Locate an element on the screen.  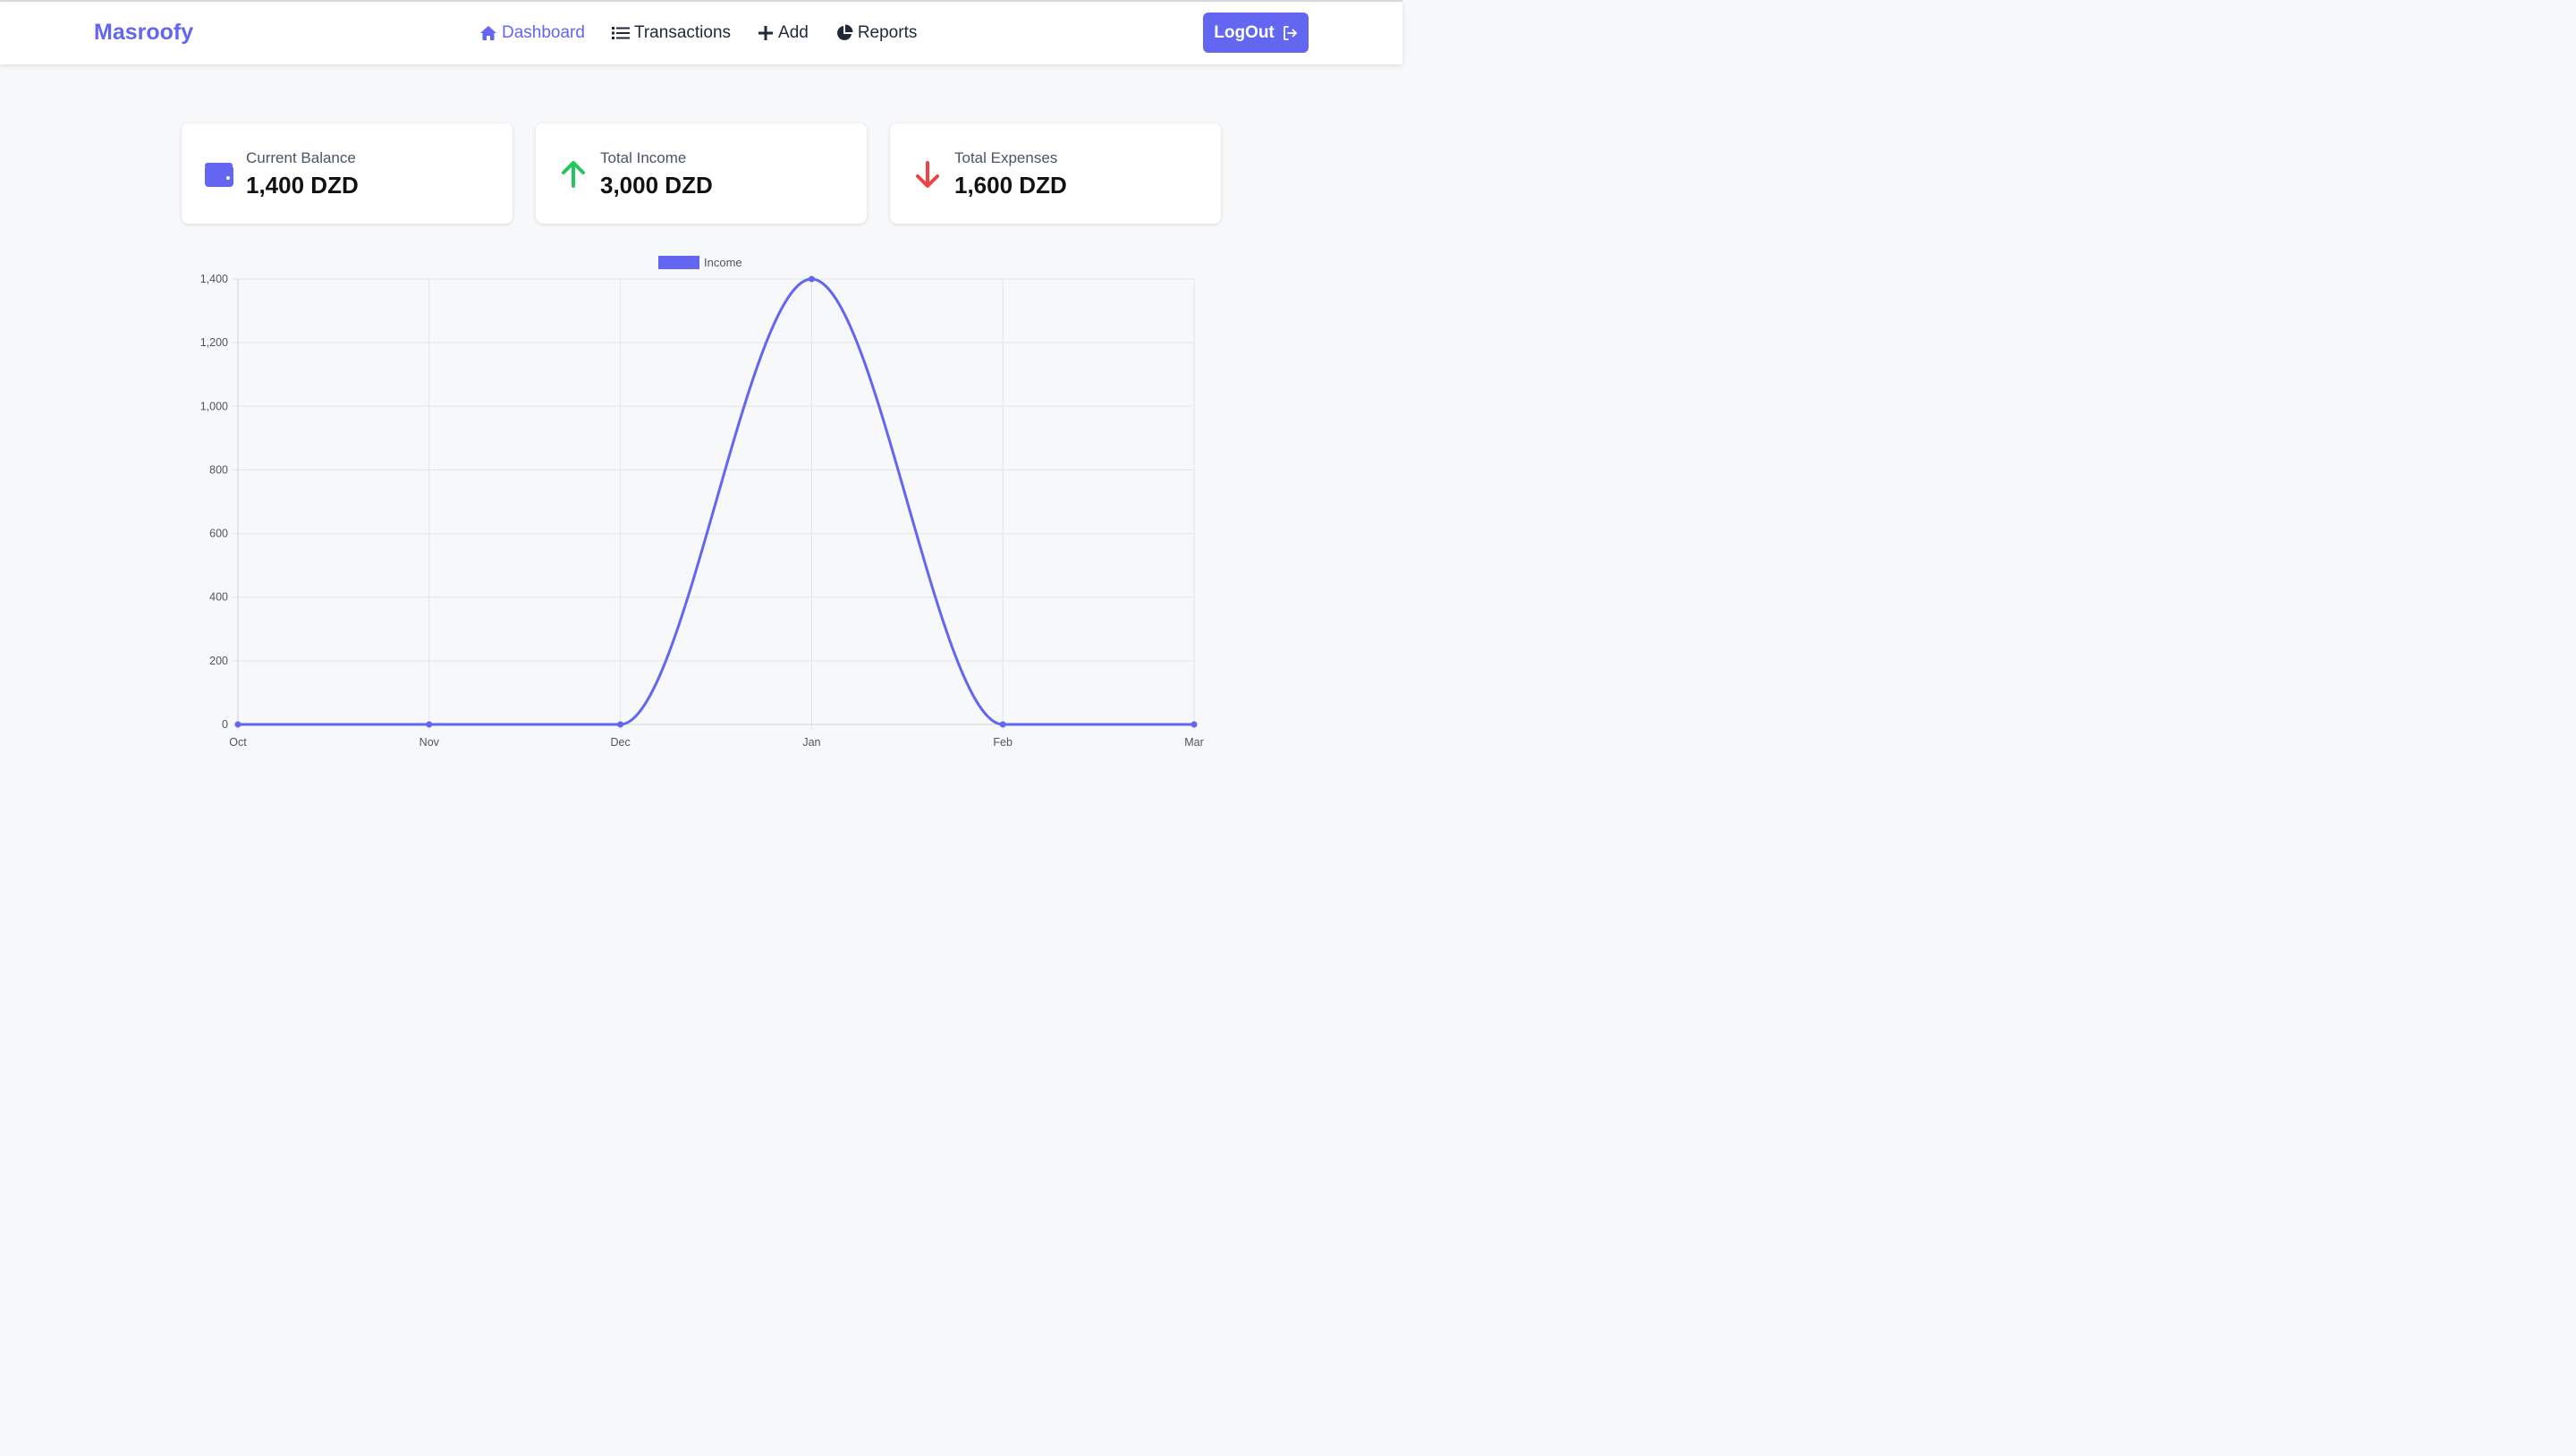
card-label: Total Income is located at coordinates (643, 157).